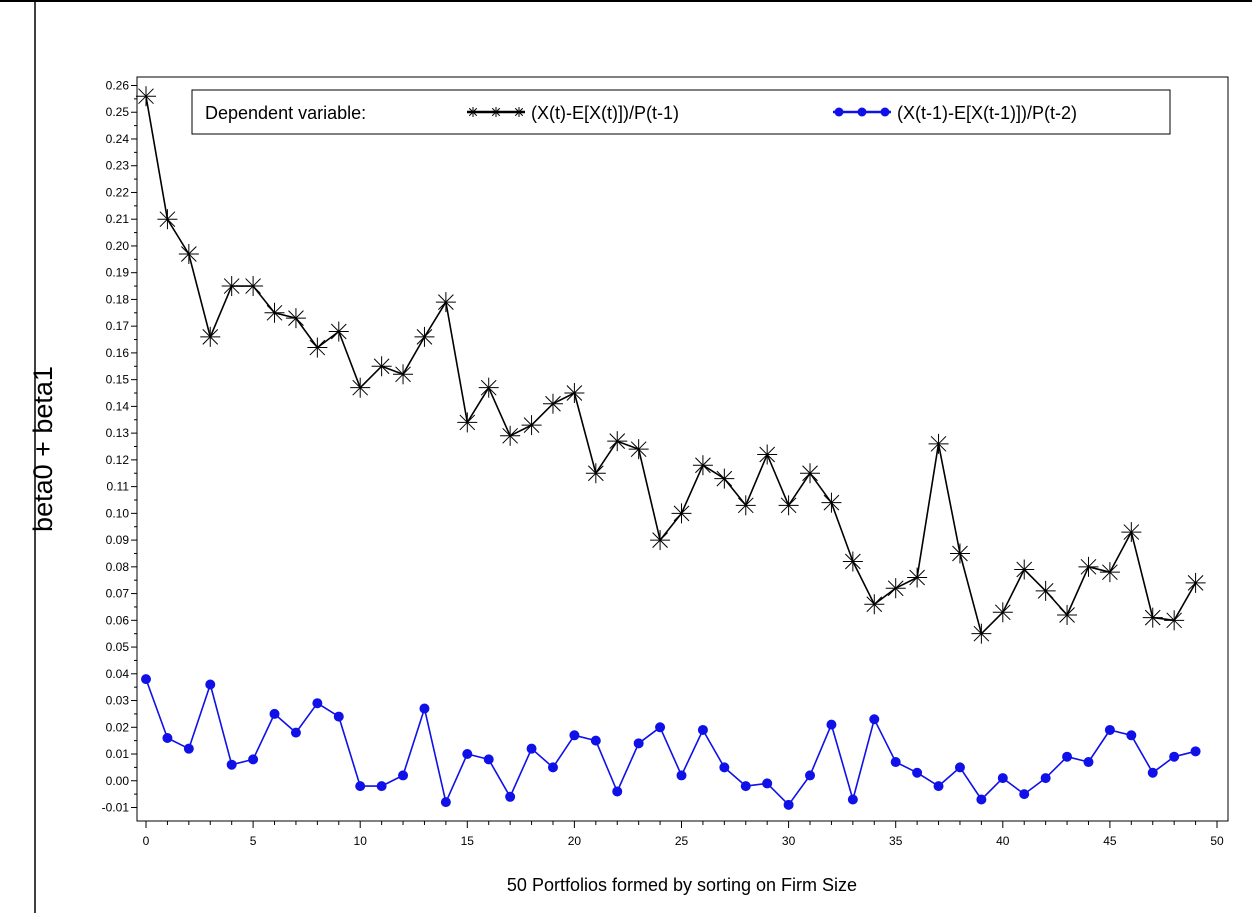 The image size is (1252, 918). What do you see at coordinates (118, 674) in the screenshot?
I see `y-tick-label: 0.04` at bounding box center [118, 674].